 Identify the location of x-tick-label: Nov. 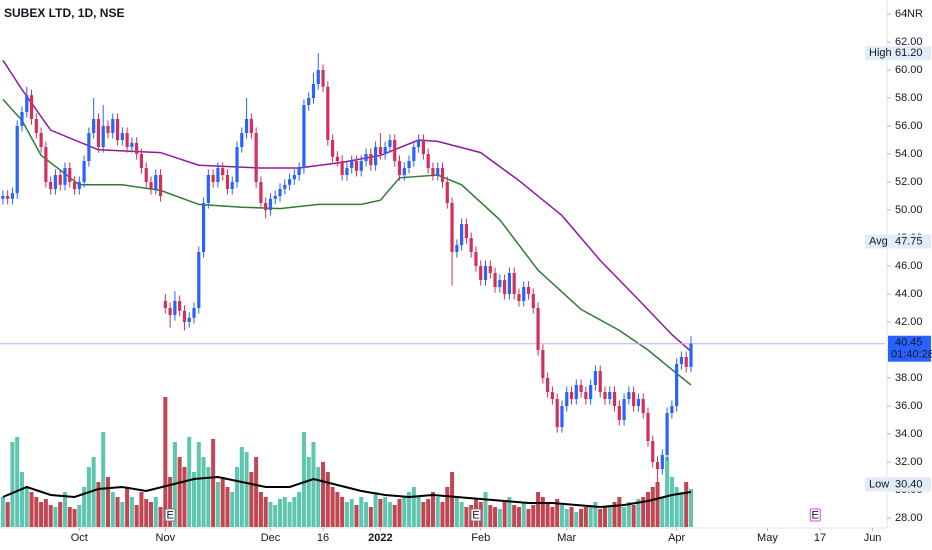
(166, 538).